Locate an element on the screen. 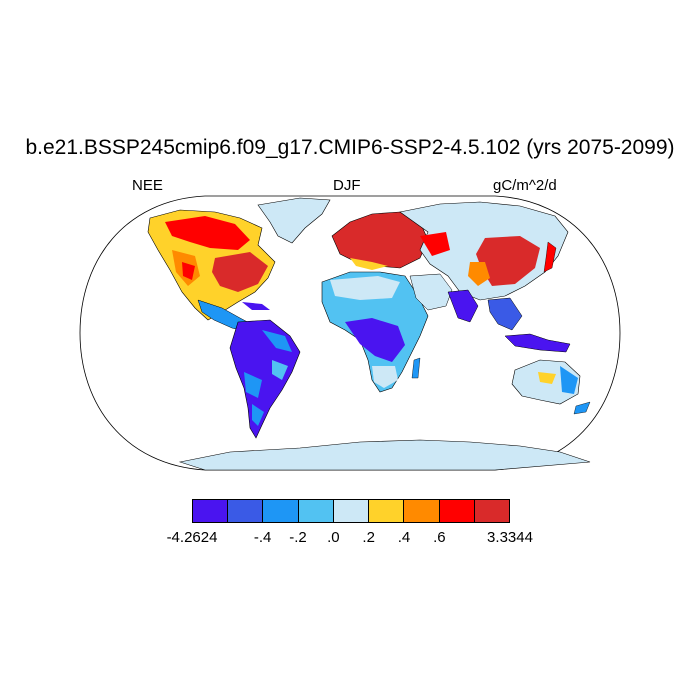 The width and height of the screenshot is (700, 700). asia-red-east is located at coordinates (508, 261).